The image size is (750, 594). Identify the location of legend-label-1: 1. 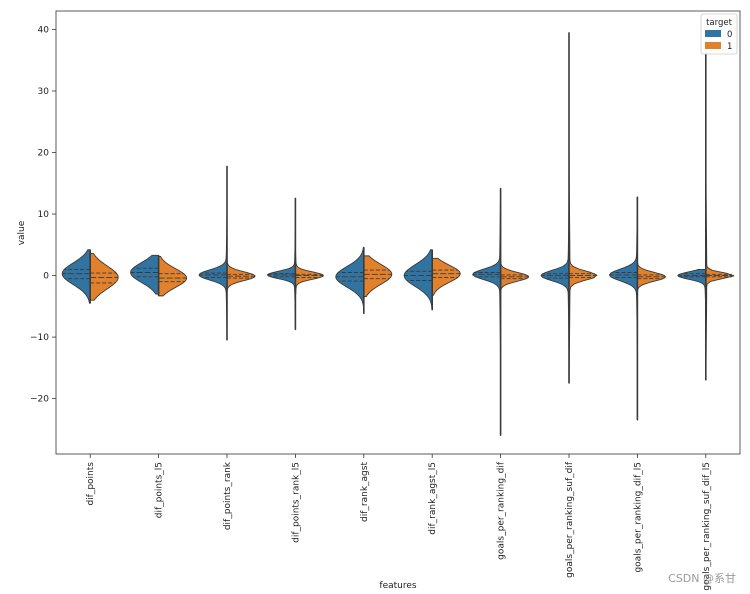
(729, 47).